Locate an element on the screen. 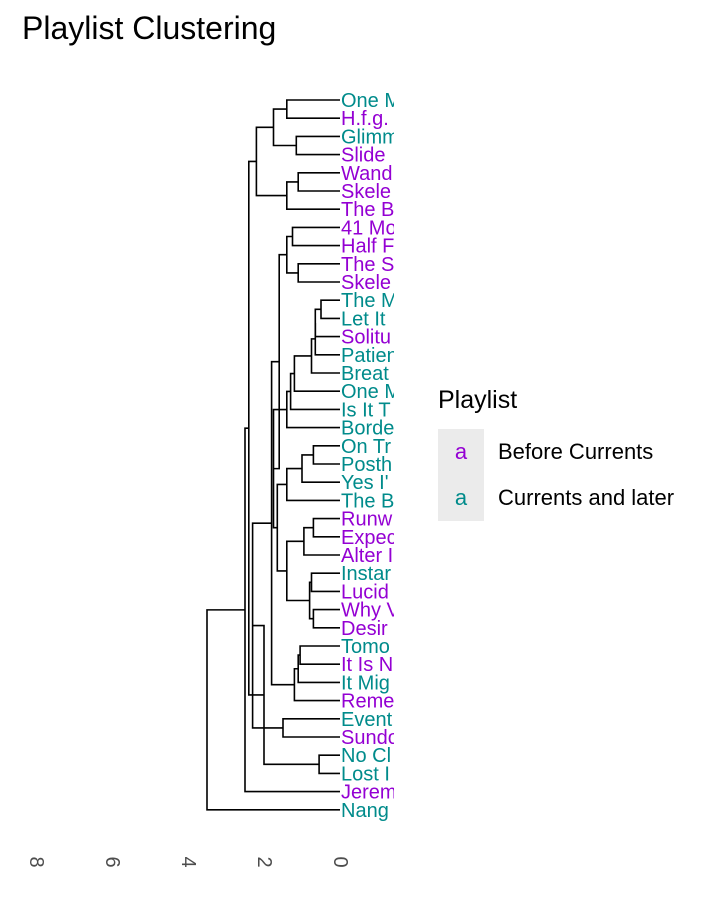  leaf-label: The M is located at coordinates (369, 301).